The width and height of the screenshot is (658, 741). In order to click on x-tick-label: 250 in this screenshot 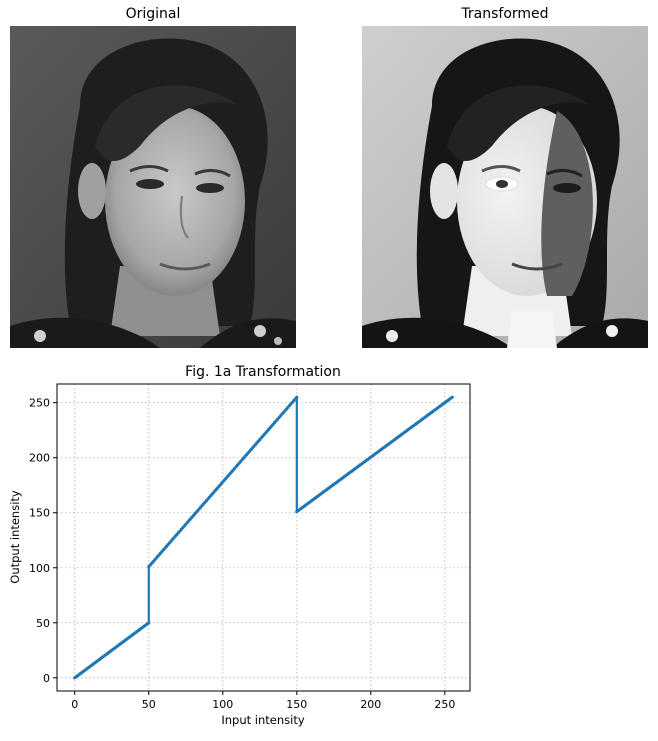, I will do `click(444, 704)`.